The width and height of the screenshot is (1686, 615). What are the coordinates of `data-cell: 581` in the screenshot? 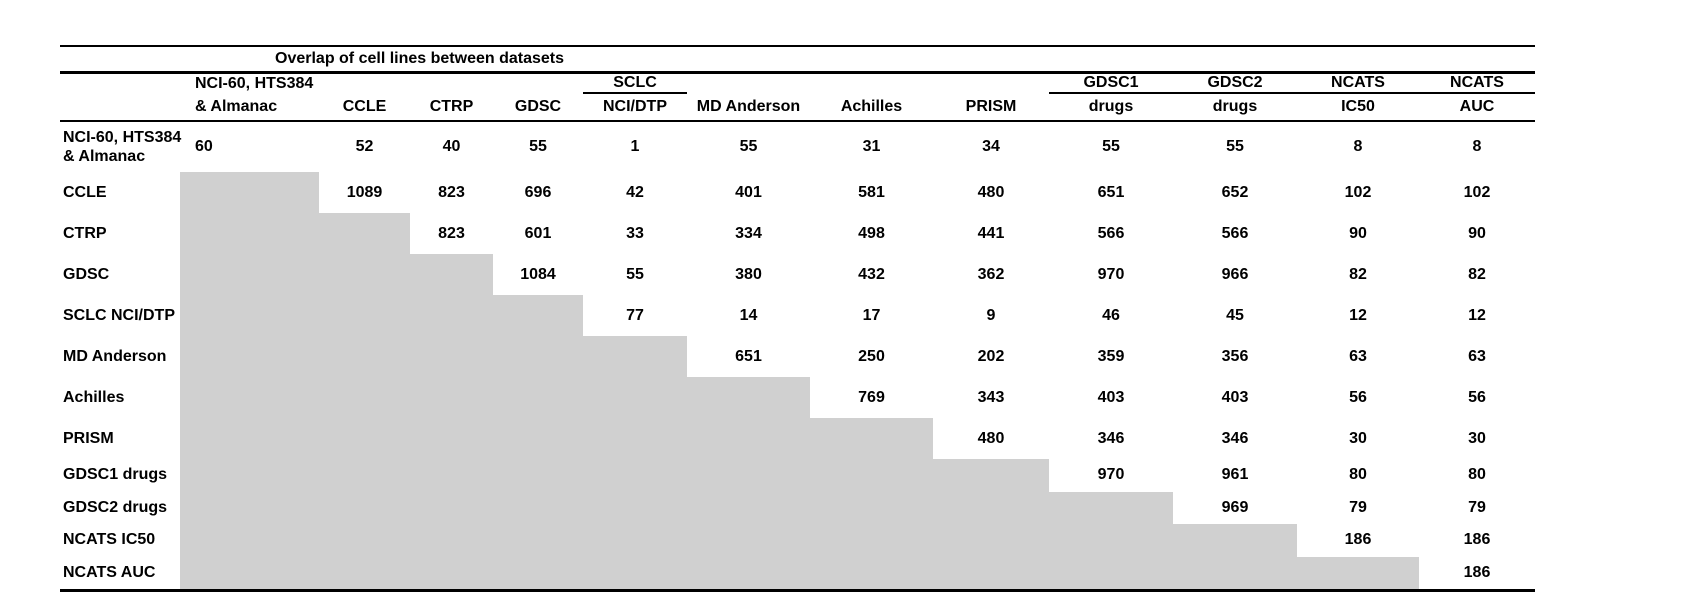 It's located at (871, 192).